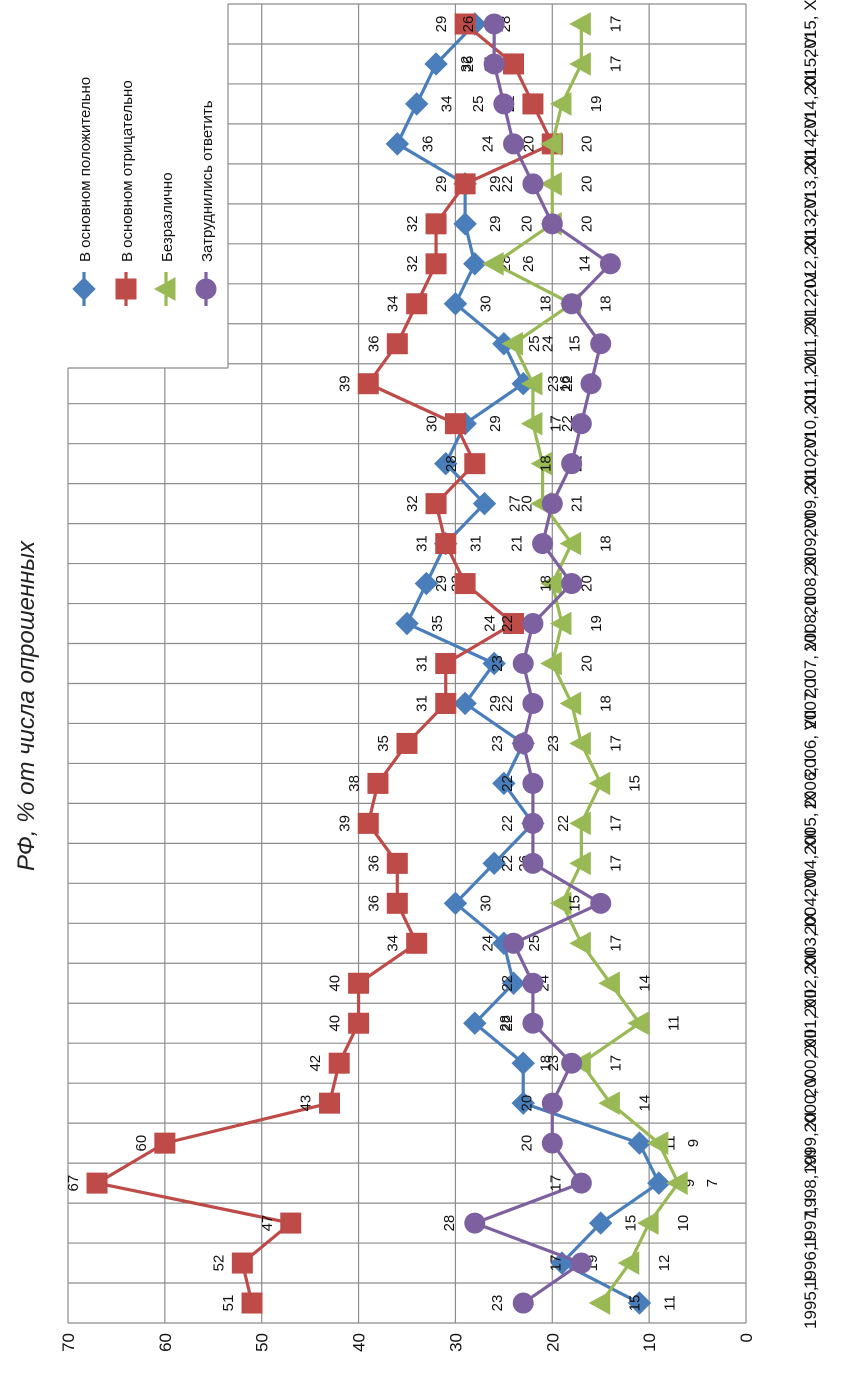 This screenshot has height=1373, width=846. Describe the element at coordinates (354, 783) in the screenshot. I see `data-label: 38` at that location.